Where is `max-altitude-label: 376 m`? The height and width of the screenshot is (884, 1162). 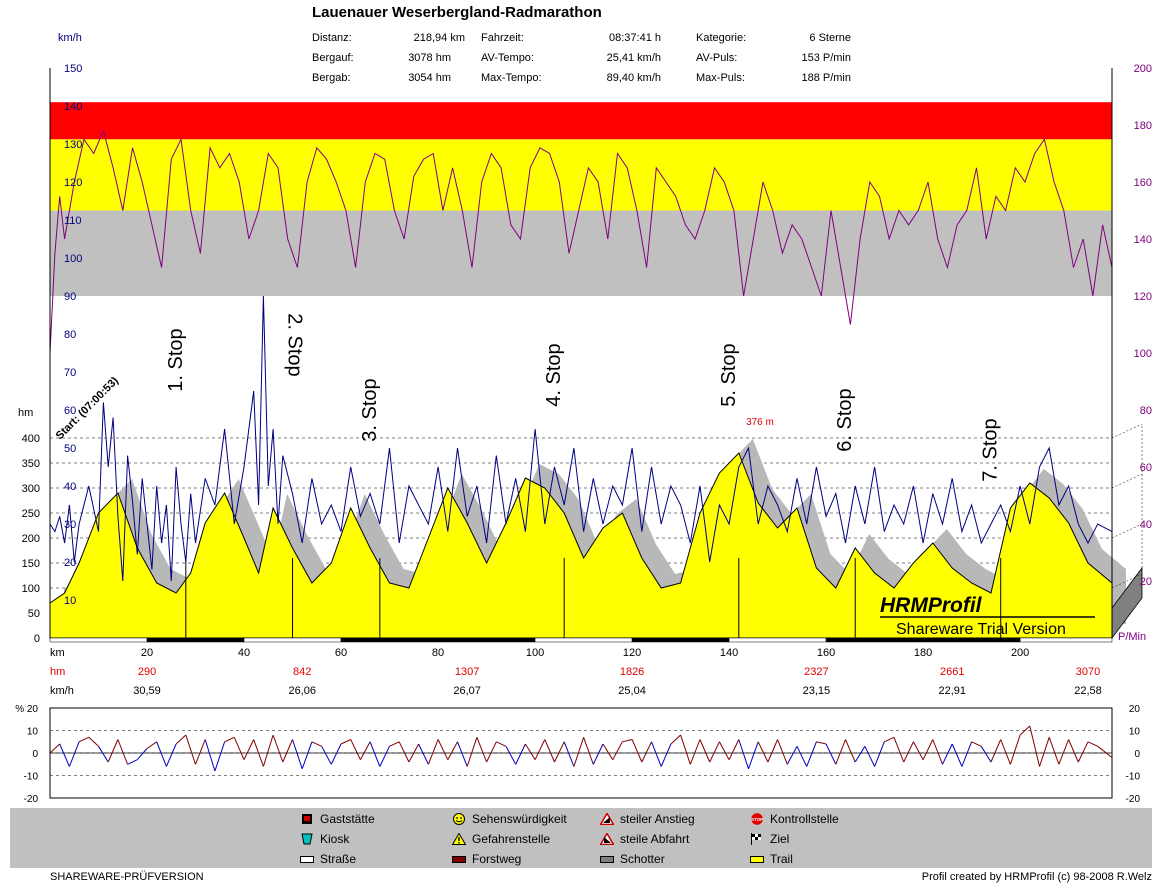 max-altitude-label: 376 m is located at coordinates (760, 422).